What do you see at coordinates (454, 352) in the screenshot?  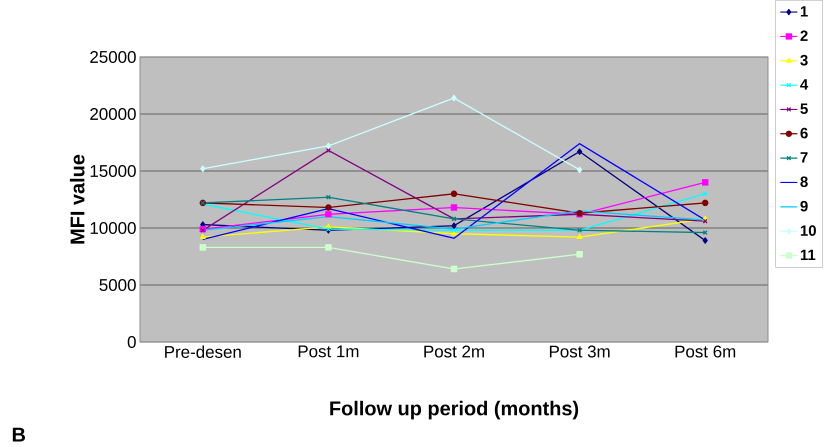 I see `x-tick-label: Post 2m` at bounding box center [454, 352].